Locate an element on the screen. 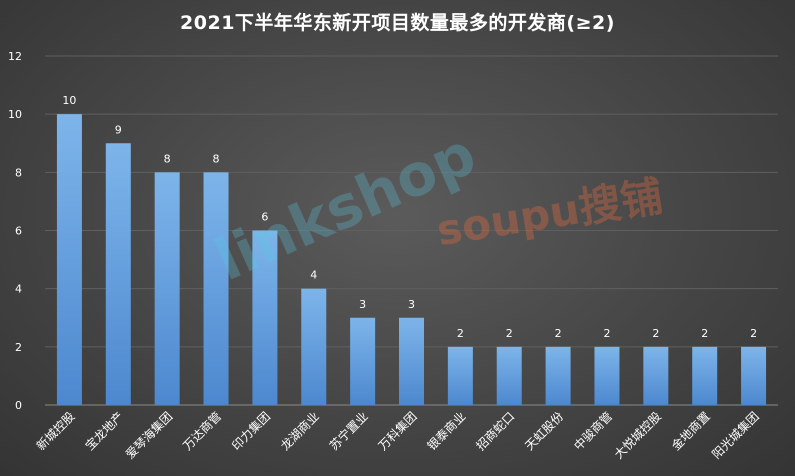 This screenshot has width=795, height=476. y-tick-label: 10 is located at coordinates (15, 114).